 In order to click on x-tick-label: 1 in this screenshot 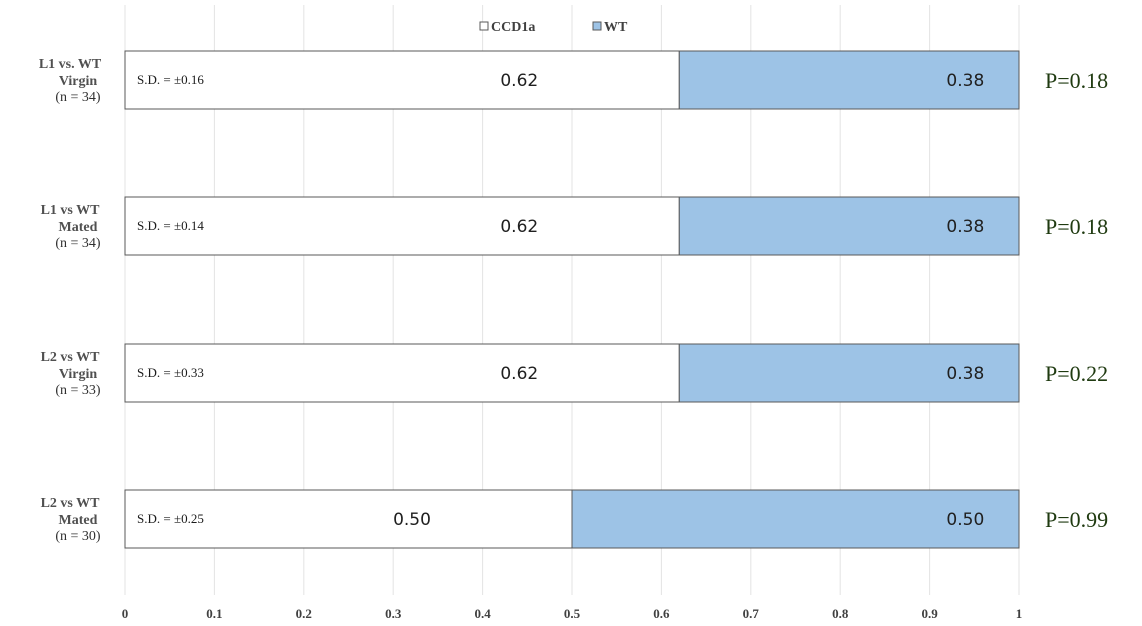, I will do `click(1019, 613)`.